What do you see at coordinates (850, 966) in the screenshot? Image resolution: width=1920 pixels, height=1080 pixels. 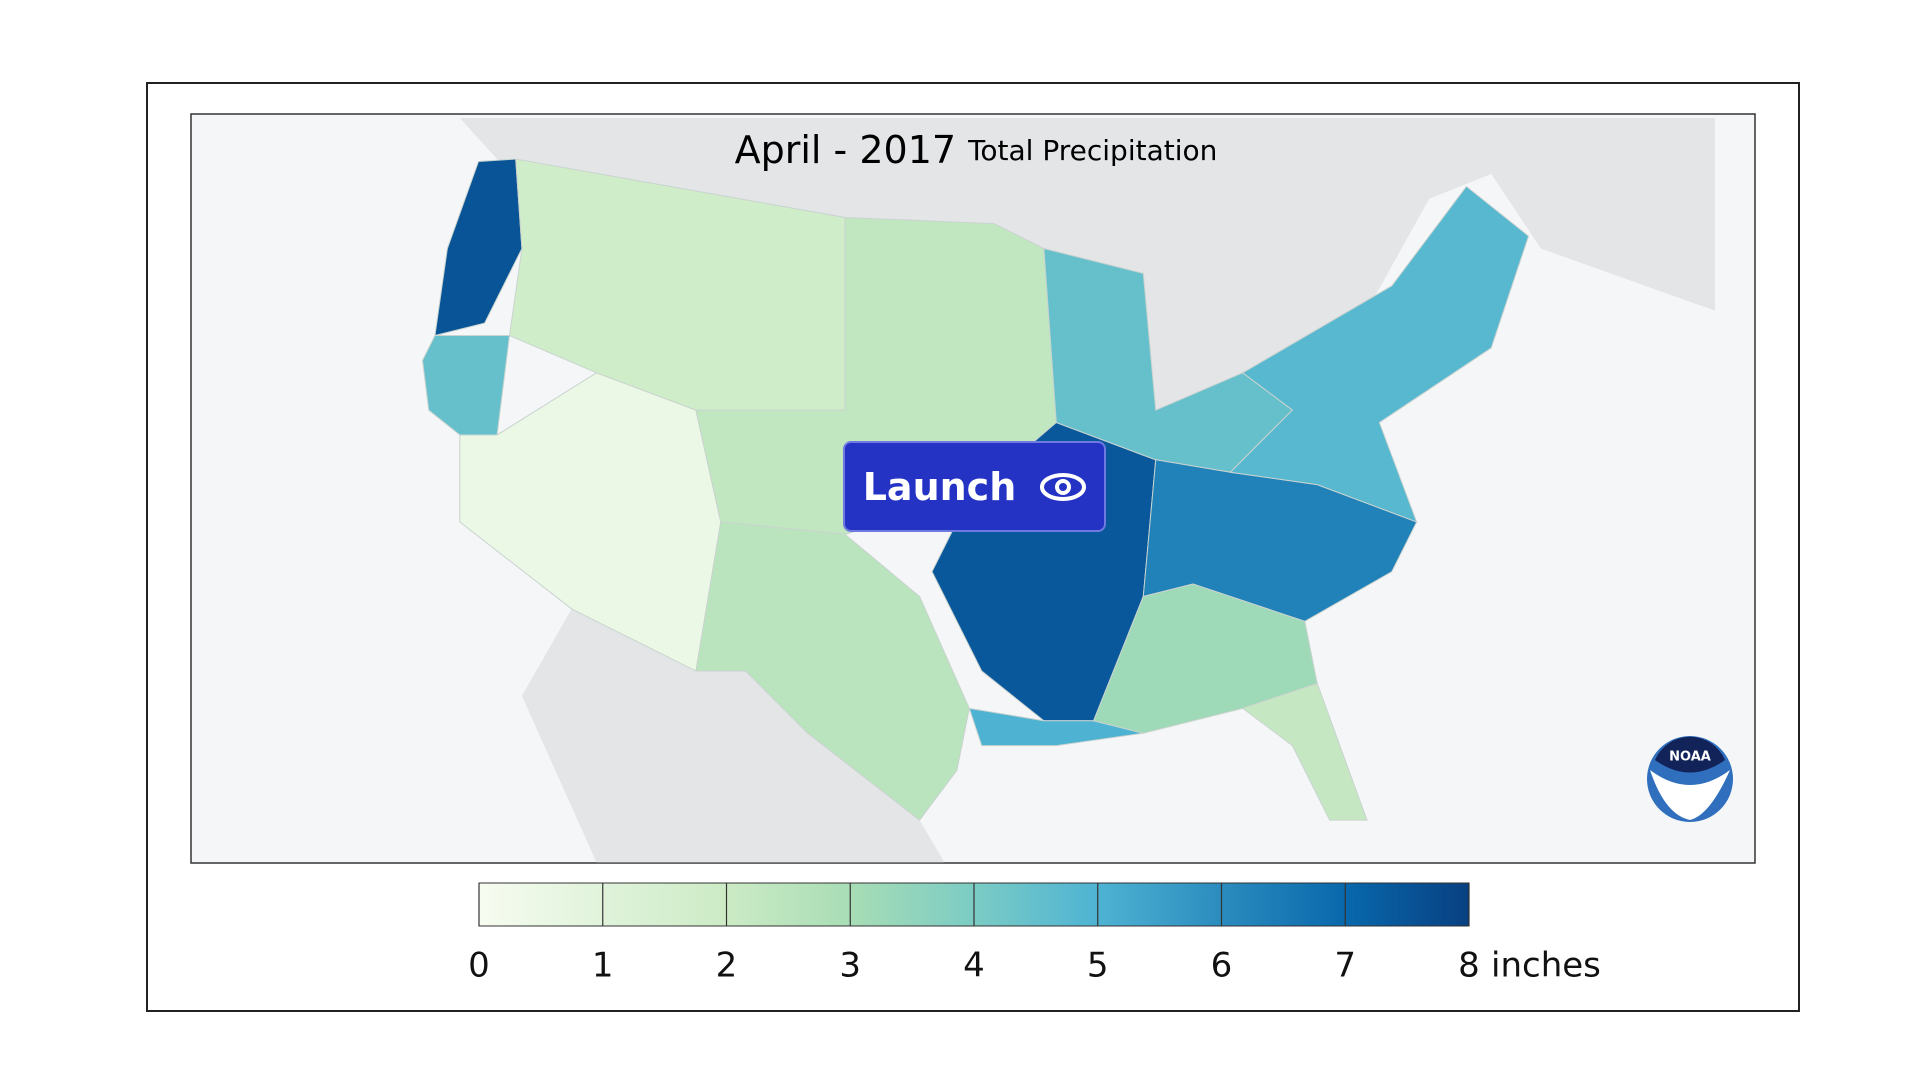 I see `legend-tick-label: 3` at bounding box center [850, 966].